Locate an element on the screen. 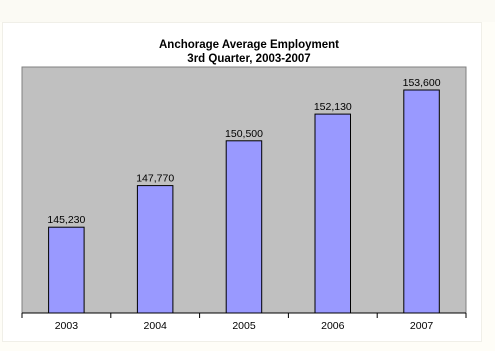 This screenshot has width=495, height=351. x-tick-label-2006: 2006 is located at coordinates (333, 326).